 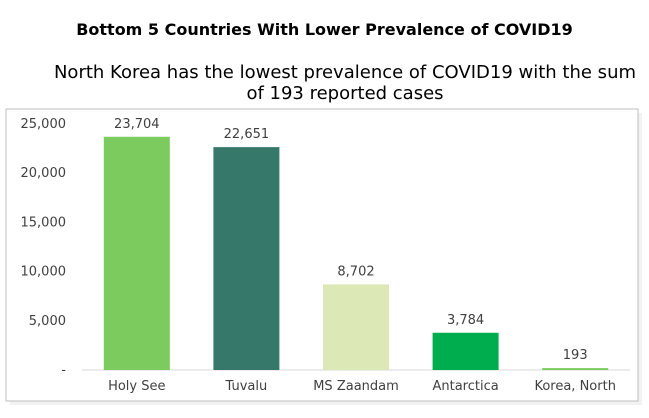 I want to click on y-tick-label: 20,000, so click(x=44, y=173).